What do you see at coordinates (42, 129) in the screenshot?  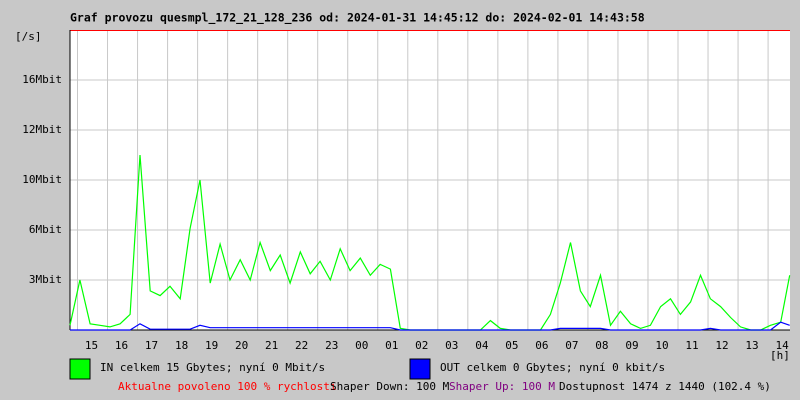 I see `y-tick-label: 12Mbit` at bounding box center [42, 129].